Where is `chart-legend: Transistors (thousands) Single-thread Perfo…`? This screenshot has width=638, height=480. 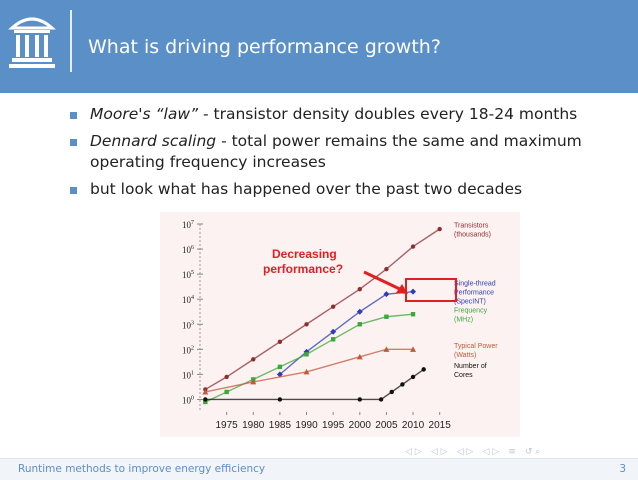
chart-legend: Transistors (thousands) Single-thread Perfo… is located at coordinates (476, 301).